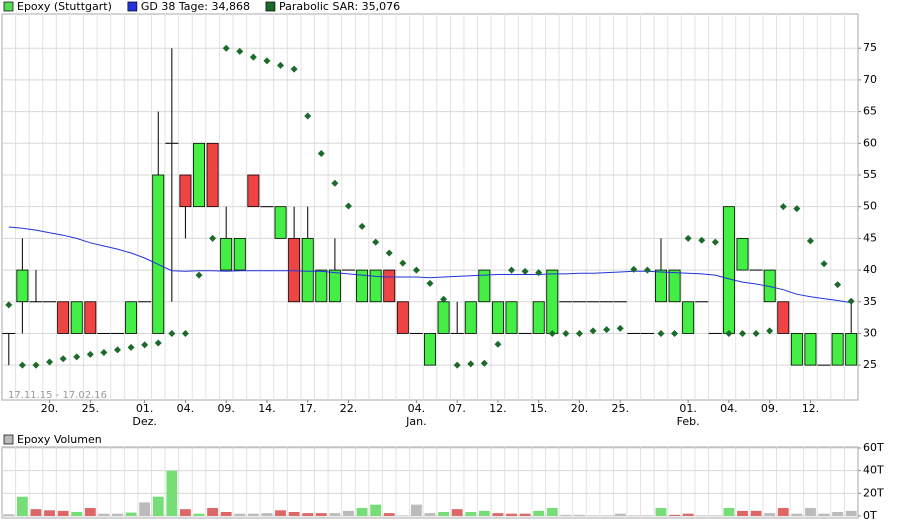 Image resolution: width=900 pixels, height=526 pixels. I want to click on y-tick-label: 65, so click(870, 111).